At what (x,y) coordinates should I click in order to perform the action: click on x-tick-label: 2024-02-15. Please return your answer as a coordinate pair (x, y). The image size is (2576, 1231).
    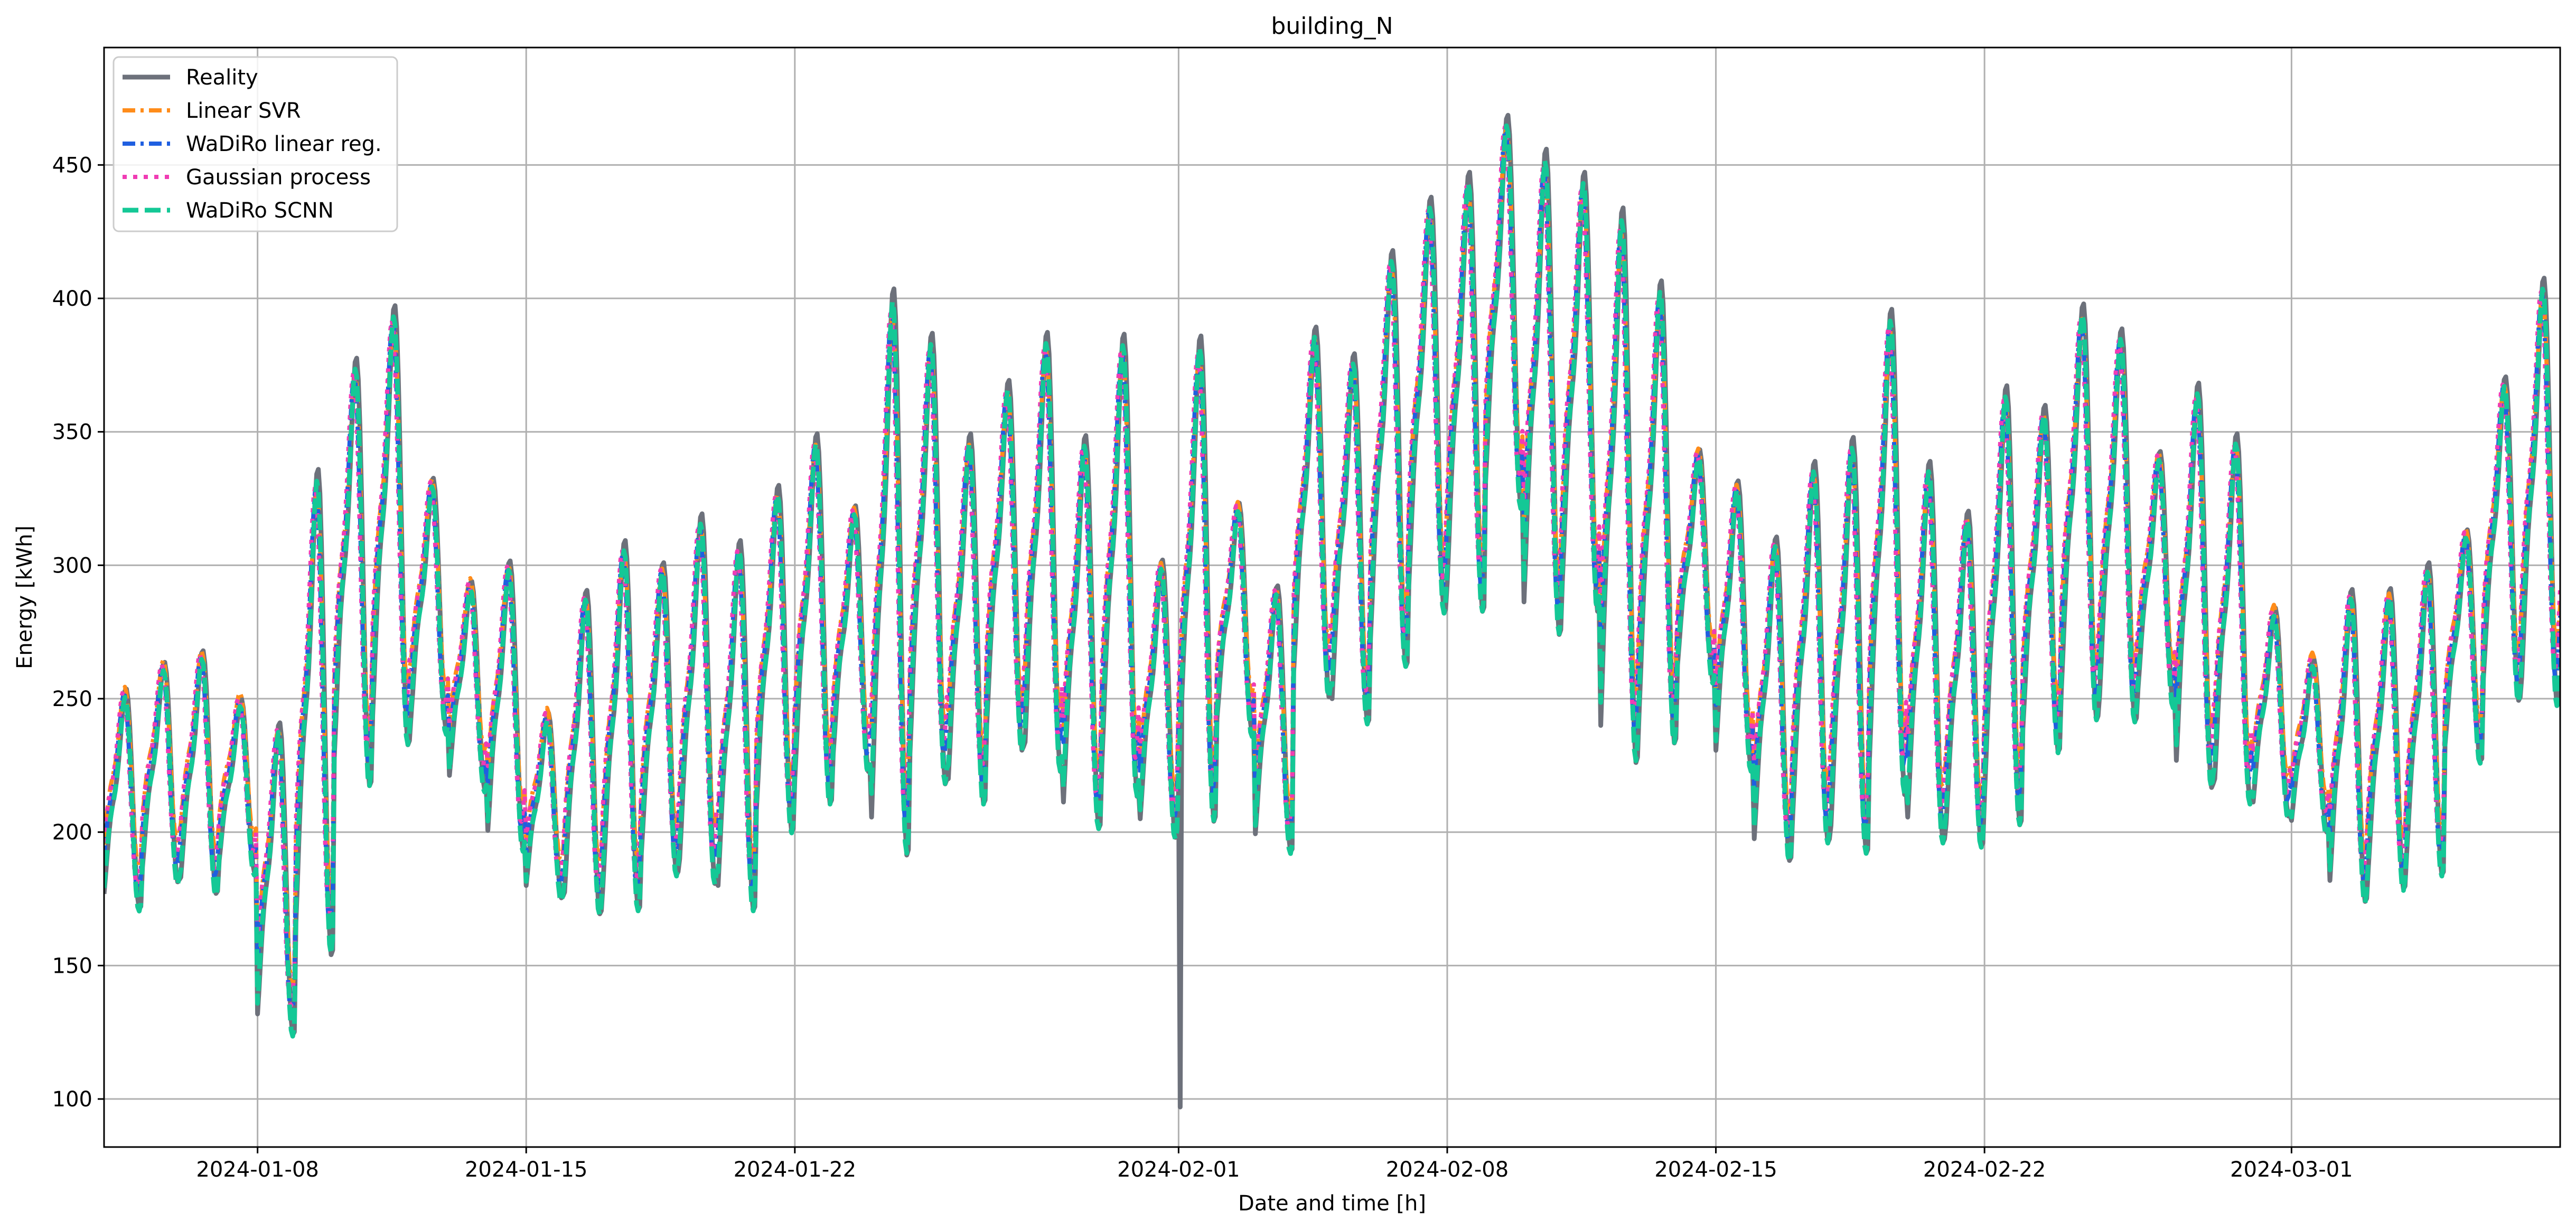
    Looking at the image, I should click on (1715, 1170).